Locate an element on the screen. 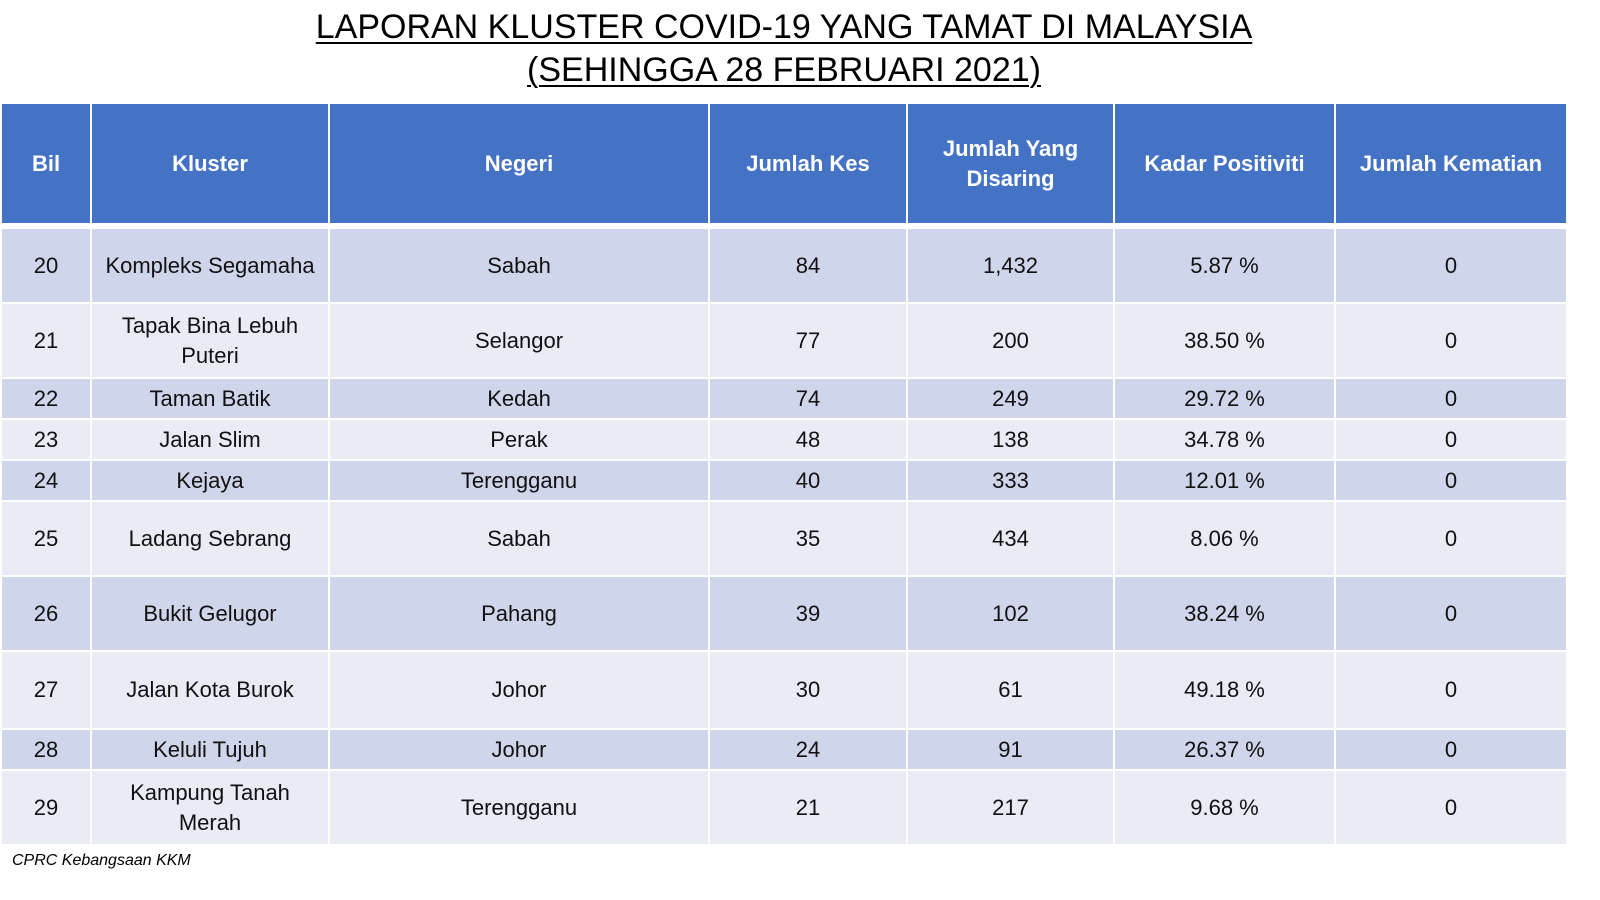  table-row: 25 Ladang Sebrang Sabah 35 434 8.06 % 0 is located at coordinates (784, 538).